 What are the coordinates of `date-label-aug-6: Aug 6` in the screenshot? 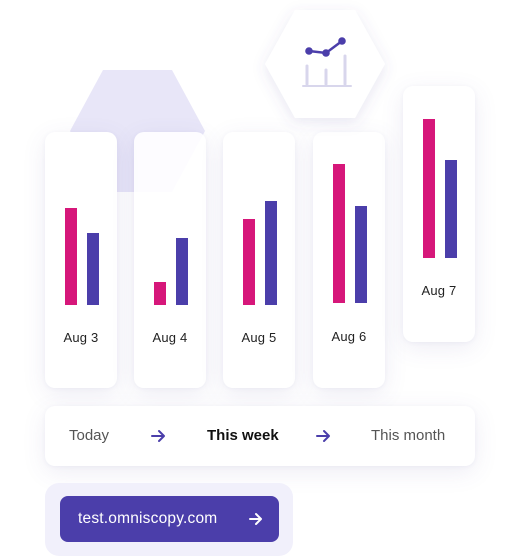 It's located at (349, 336).